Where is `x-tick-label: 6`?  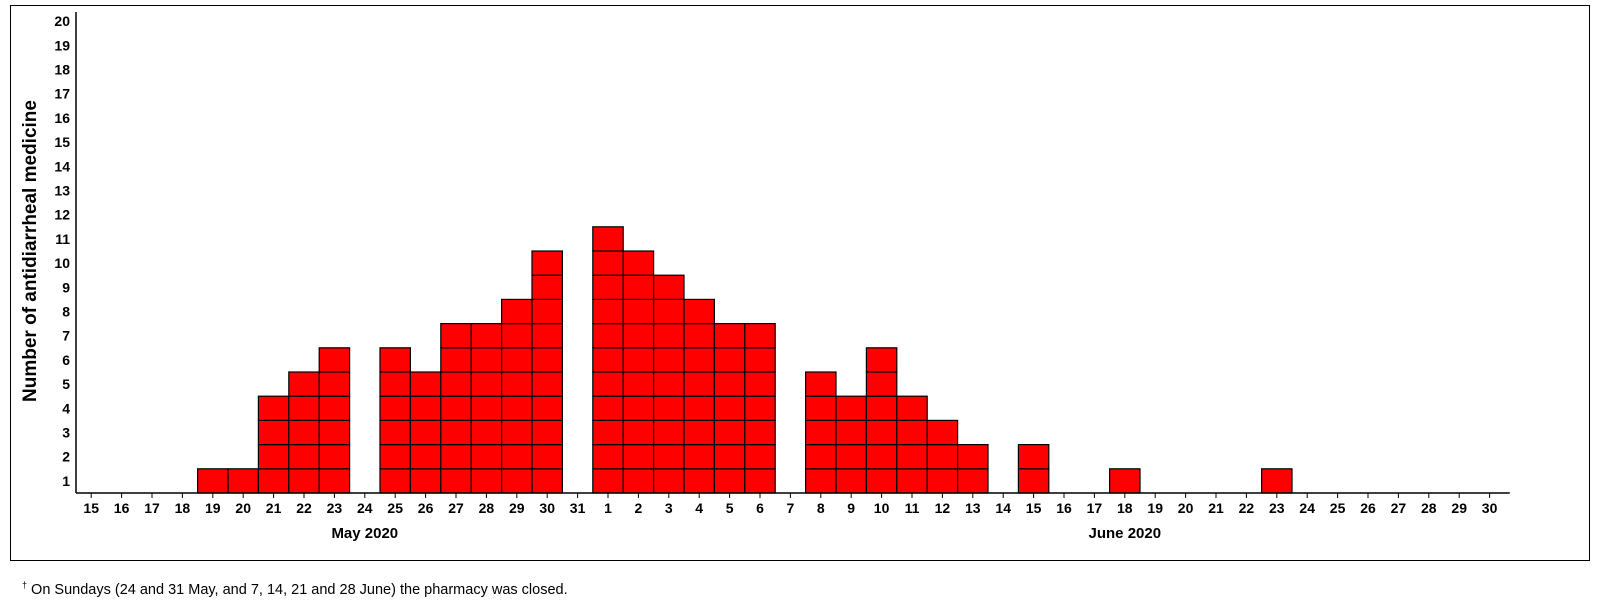
x-tick-label: 6 is located at coordinates (760, 508).